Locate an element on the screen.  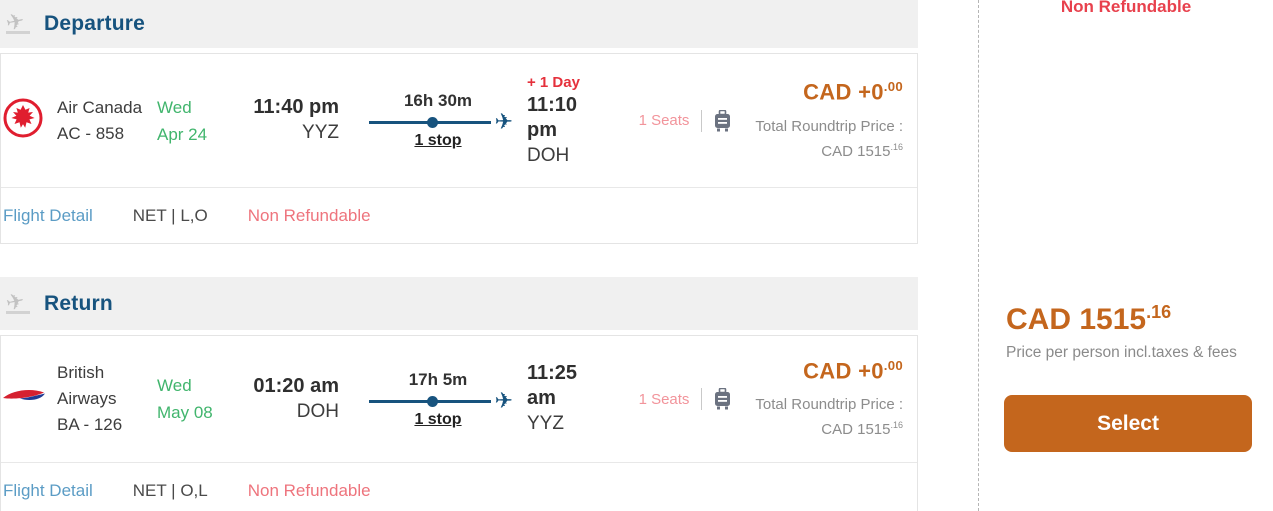
departure-section-title: Departure is located at coordinates (94, 23).